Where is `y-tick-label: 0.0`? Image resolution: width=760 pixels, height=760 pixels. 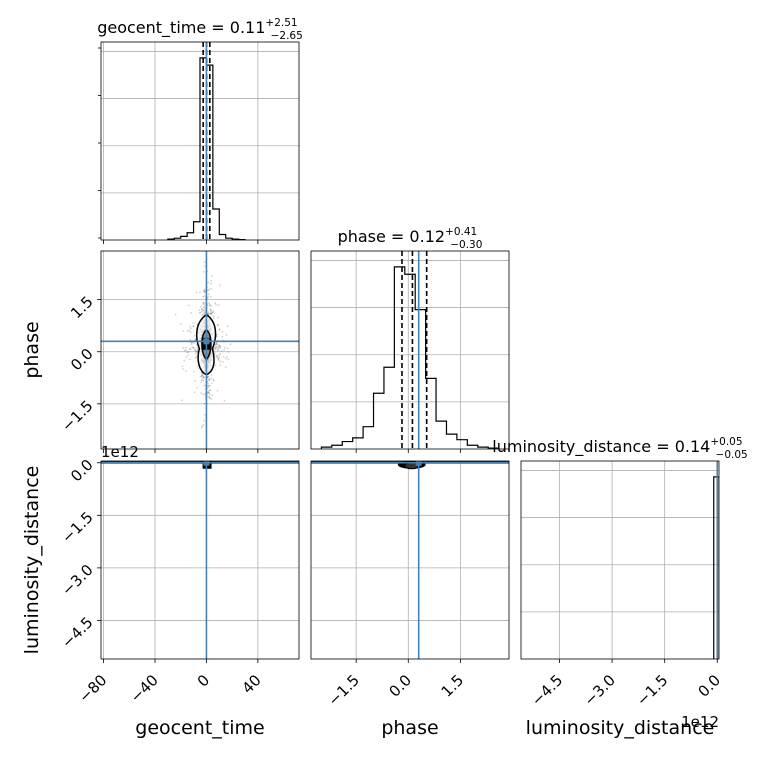 y-tick-label: 0.0 is located at coordinates (82, 471).